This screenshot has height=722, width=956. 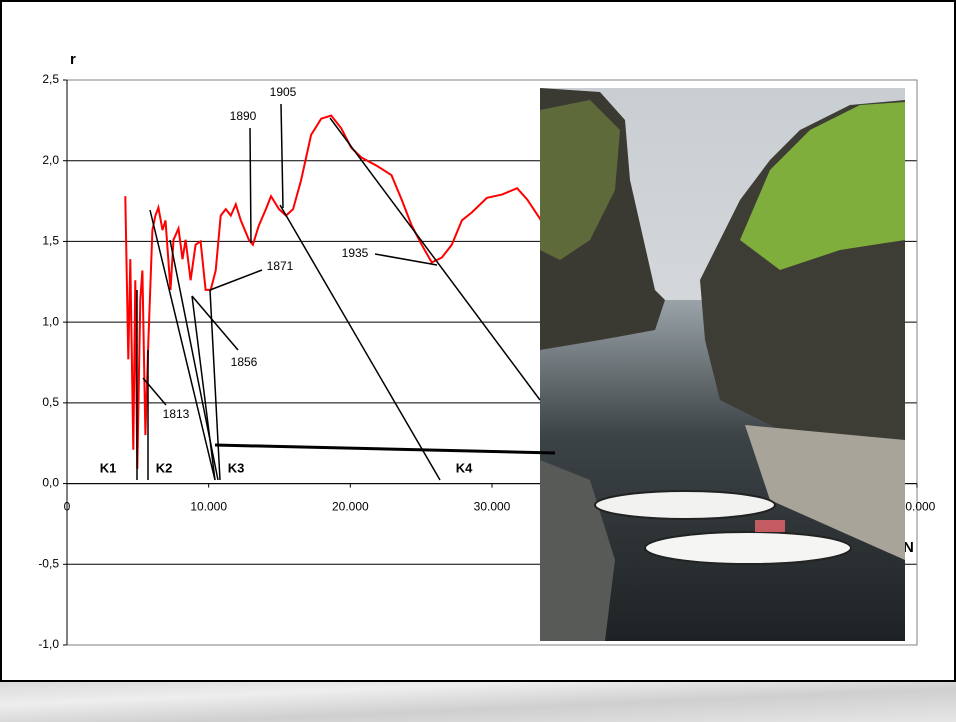 What do you see at coordinates (50, 402) in the screenshot?
I see `y-tick-label: 0,5` at bounding box center [50, 402].